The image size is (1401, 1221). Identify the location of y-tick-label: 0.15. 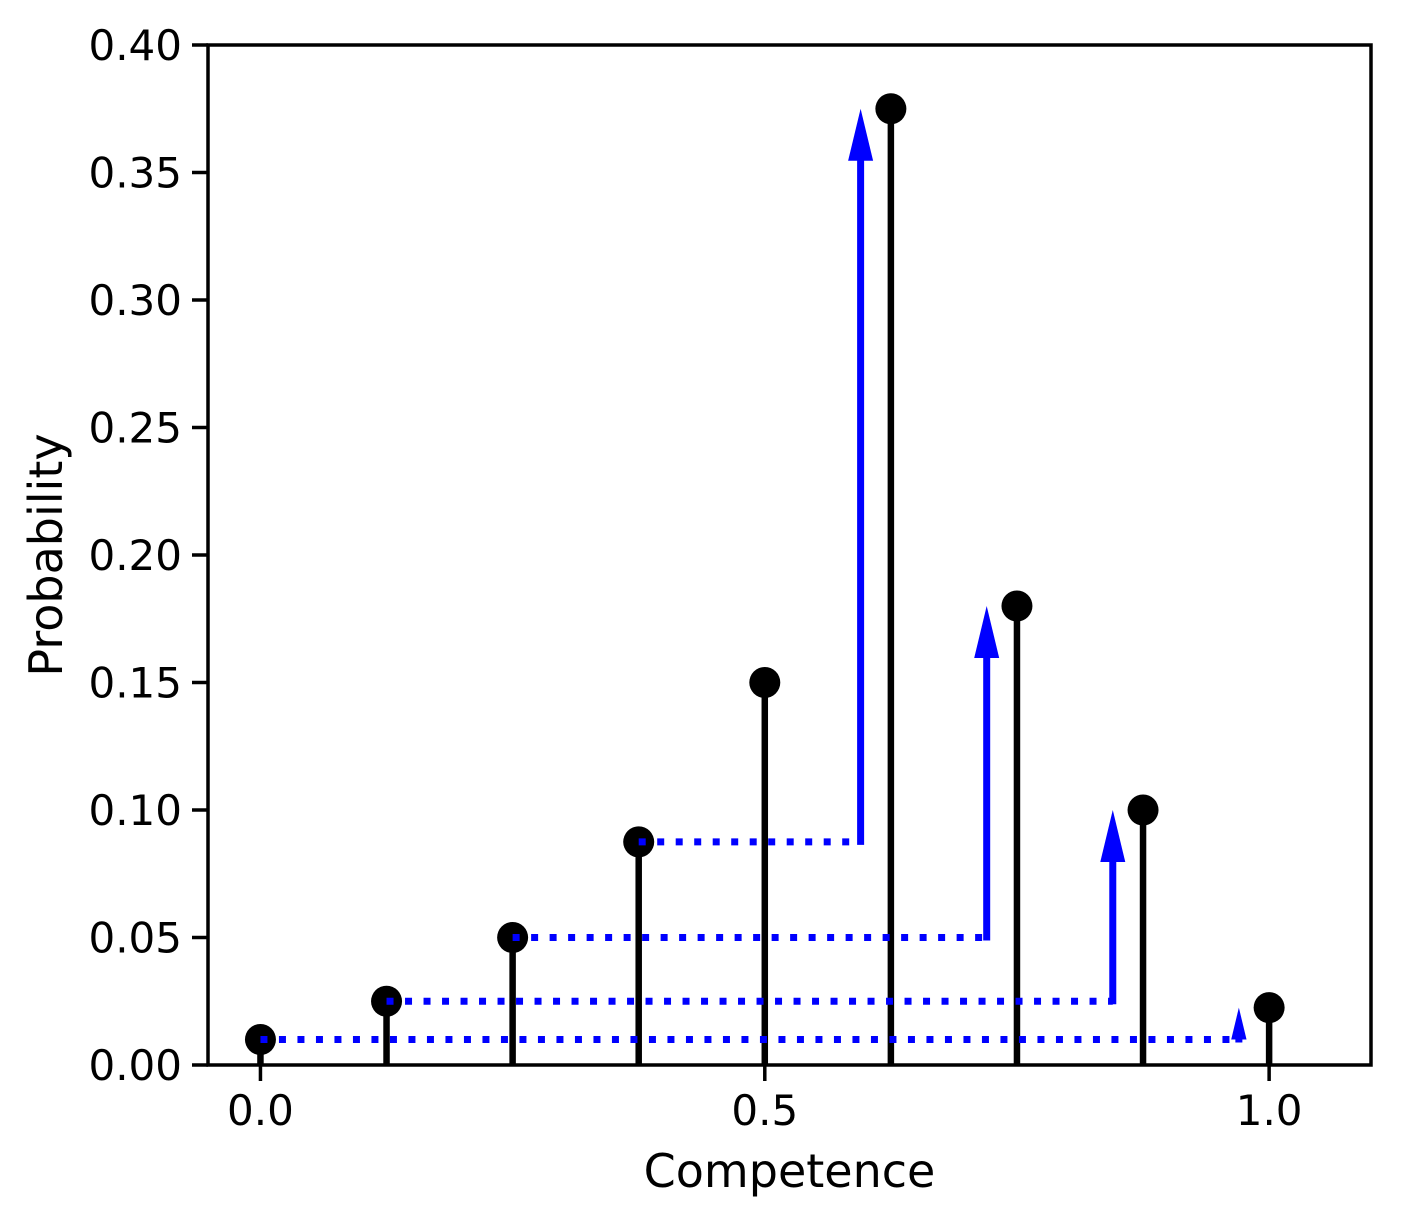
(135, 683).